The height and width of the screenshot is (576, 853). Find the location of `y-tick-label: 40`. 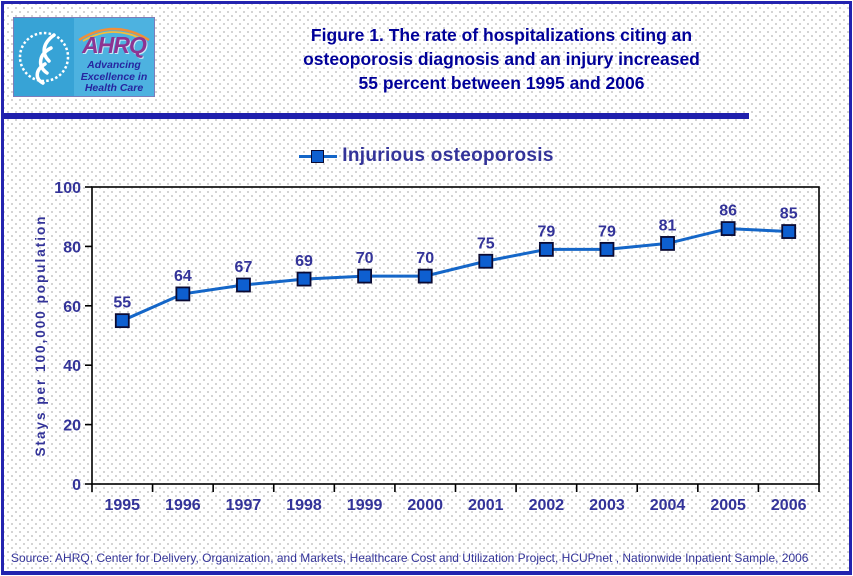

y-tick-label: 40 is located at coordinates (72, 366).